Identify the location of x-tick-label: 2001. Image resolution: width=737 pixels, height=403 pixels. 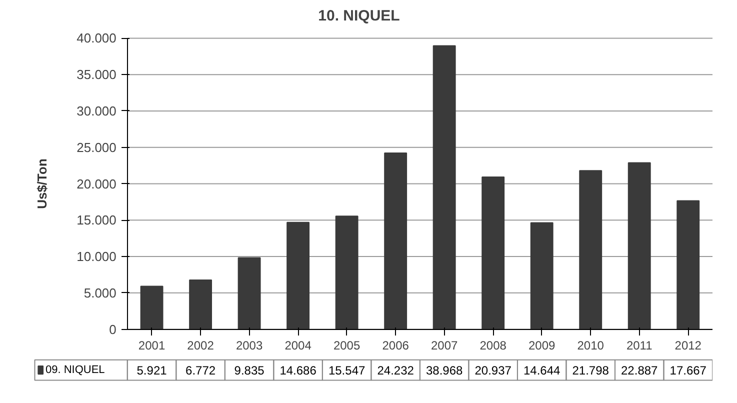
(152, 345).